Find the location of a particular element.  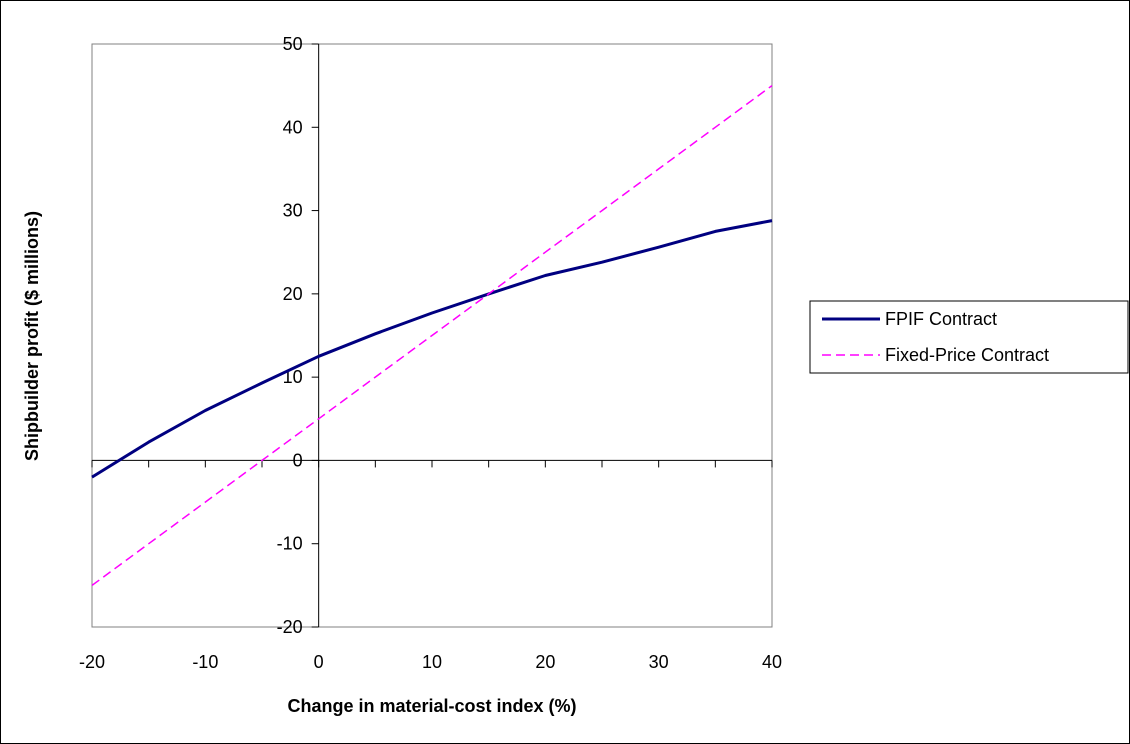

x-tick-label: 30 is located at coordinates (659, 662).